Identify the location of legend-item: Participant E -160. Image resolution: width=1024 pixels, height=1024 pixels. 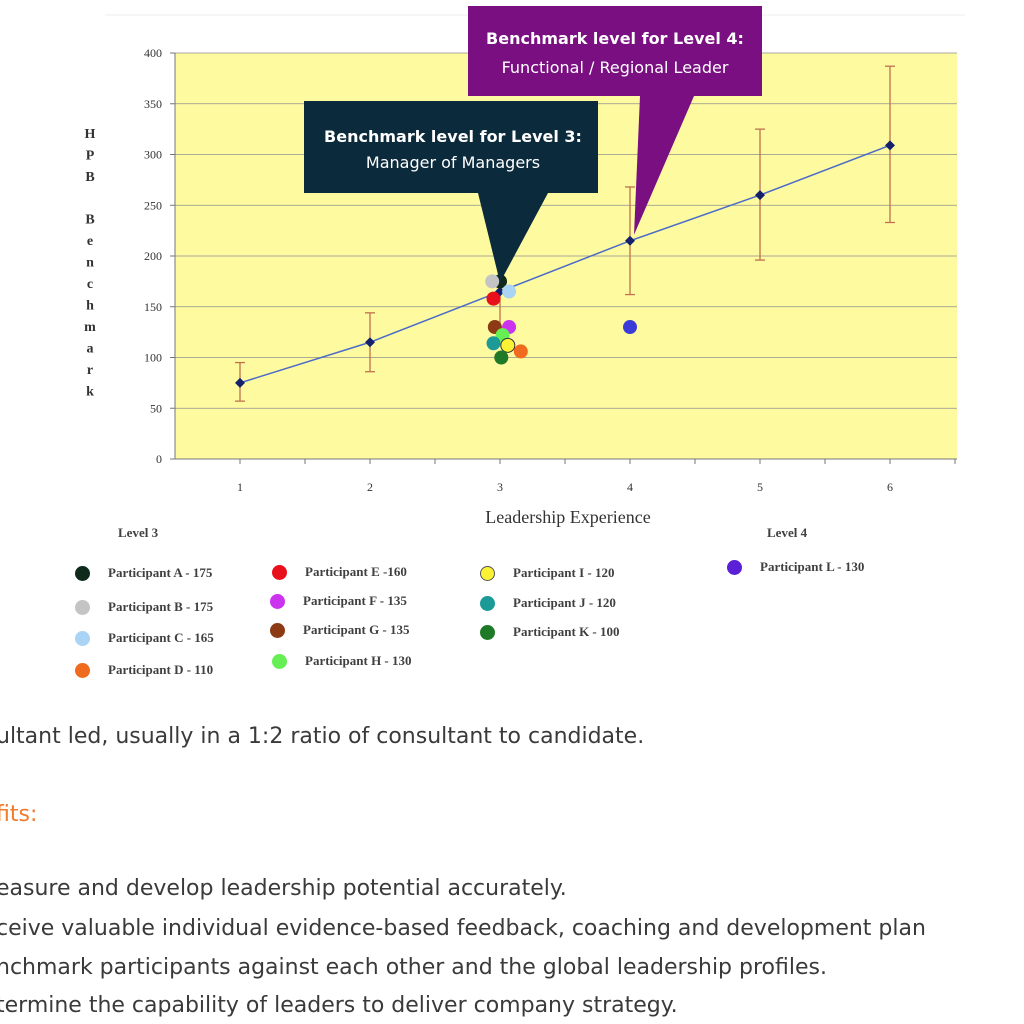
(339, 572).